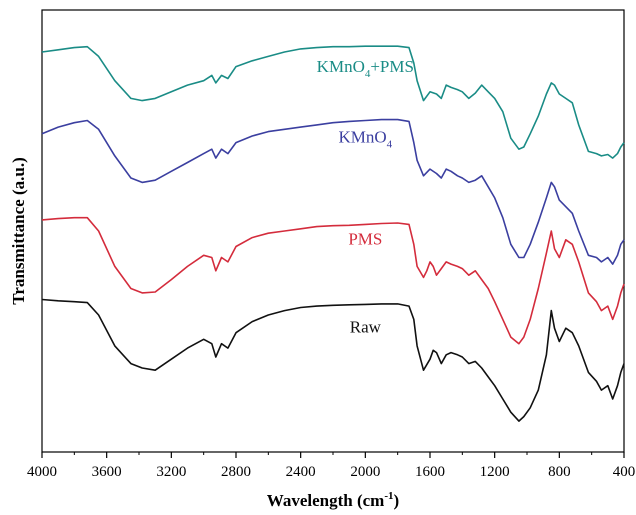  What do you see at coordinates (366, 327) in the screenshot?
I see `series-label-3: Raw` at bounding box center [366, 327].